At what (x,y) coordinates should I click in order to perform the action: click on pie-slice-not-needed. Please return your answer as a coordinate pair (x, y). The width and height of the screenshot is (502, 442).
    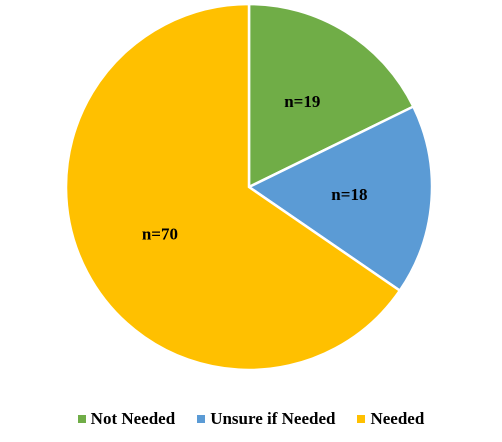
    Looking at the image, I should click on (331, 96).